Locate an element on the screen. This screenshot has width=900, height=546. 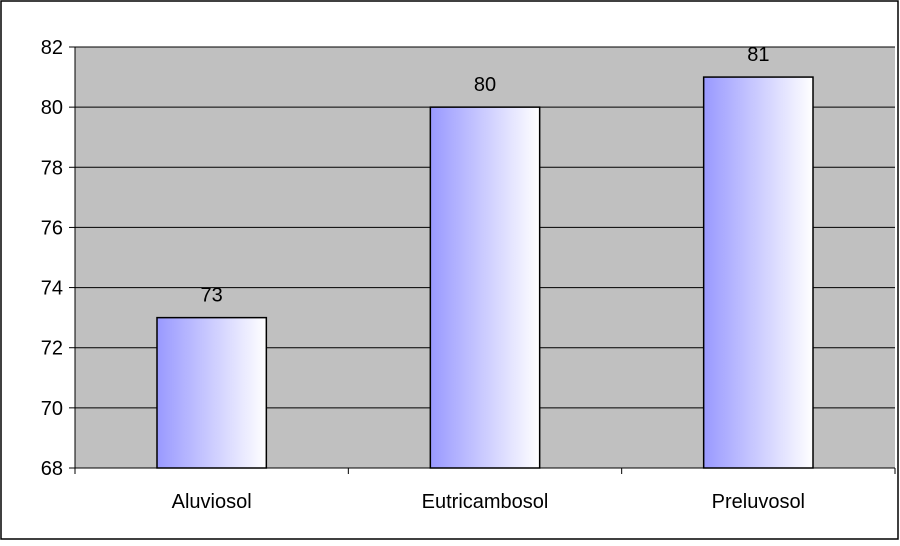
y-tick-label: 82 is located at coordinates (52, 48).